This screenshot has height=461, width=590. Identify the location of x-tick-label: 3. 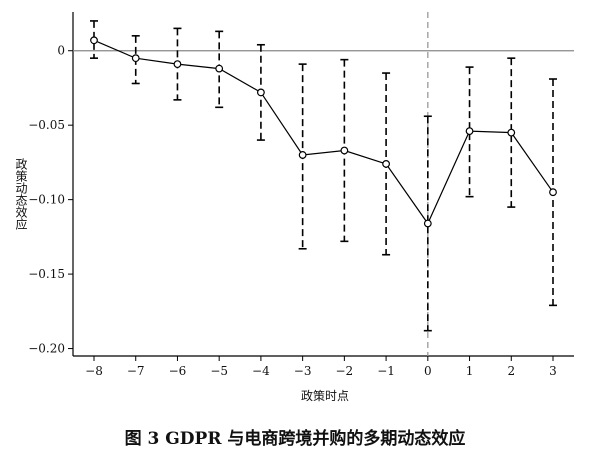
(553, 371).